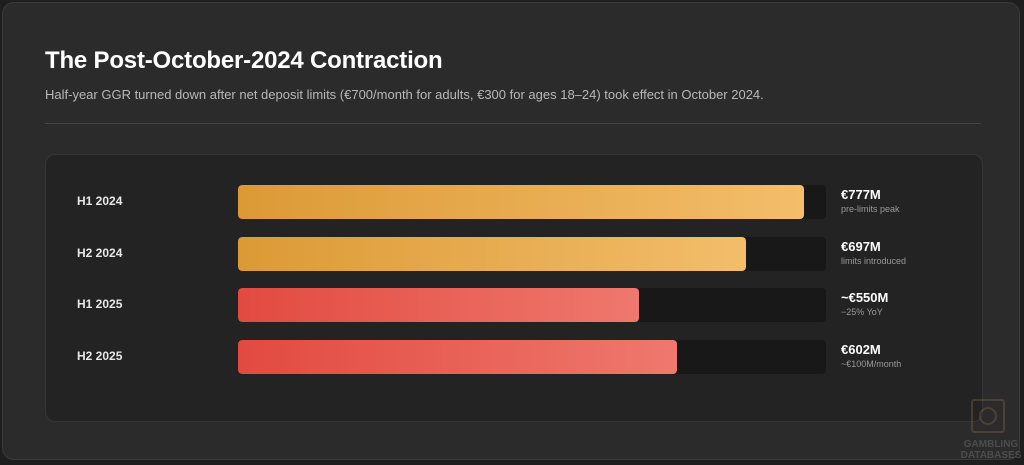 The width and height of the screenshot is (1024, 465). What do you see at coordinates (861, 349) in the screenshot?
I see `value-label: €602M` at bounding box center [861, 349].